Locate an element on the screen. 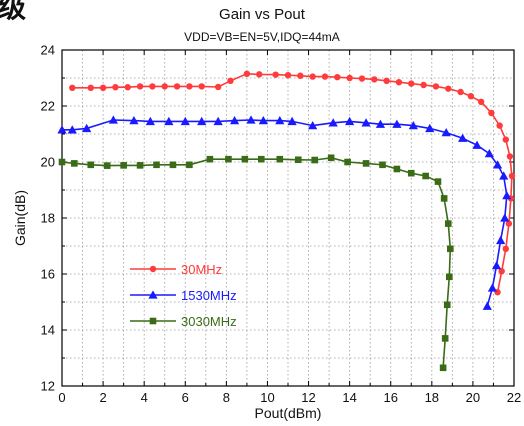 The width and height of the screenshot is (524, 426). y-tick-label: 22 is located at coordinates (48, 106).